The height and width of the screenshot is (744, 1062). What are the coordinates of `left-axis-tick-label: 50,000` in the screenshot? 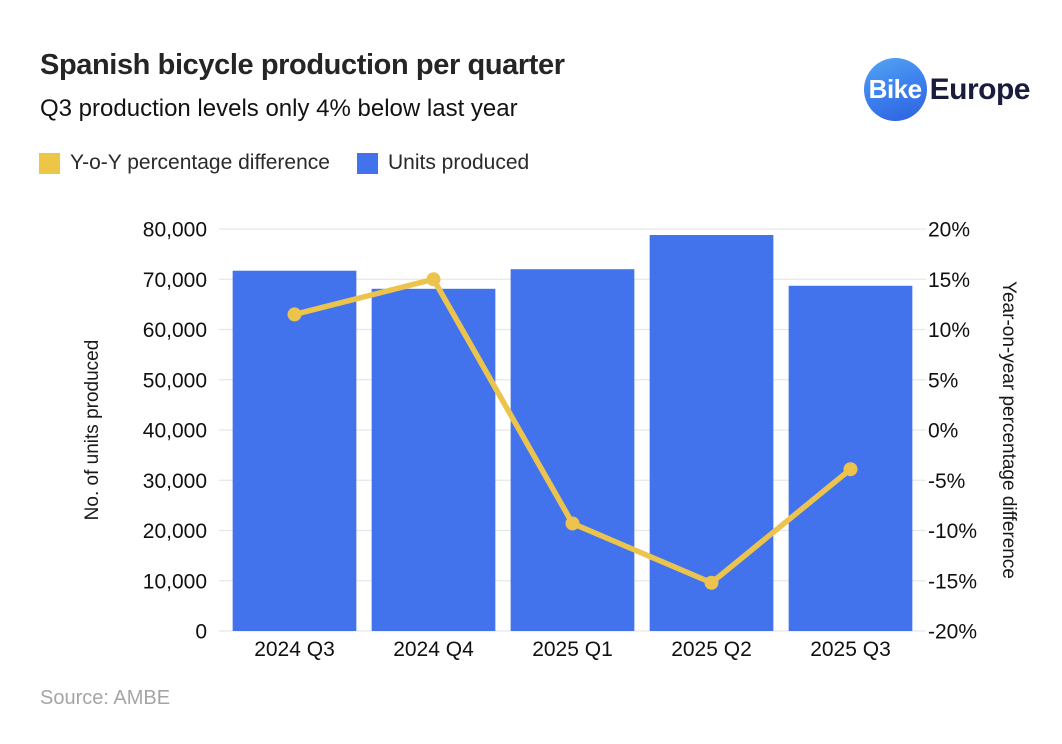 It's located at (175, 380).